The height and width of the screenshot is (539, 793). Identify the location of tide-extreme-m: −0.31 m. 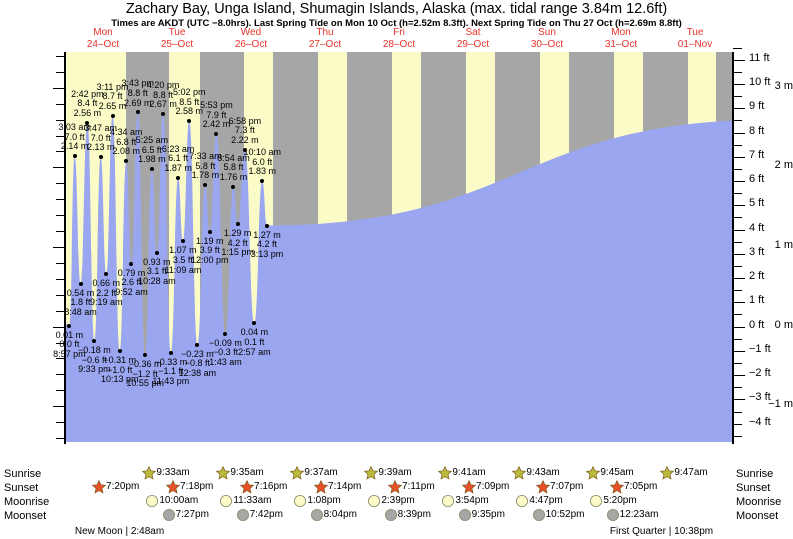
(120, 360).